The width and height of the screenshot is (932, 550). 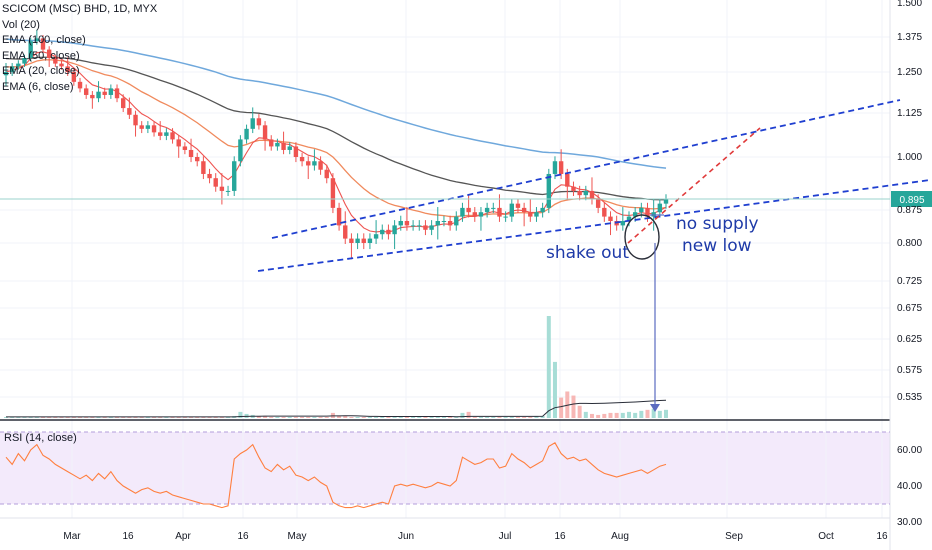 What do you see at coordinates (594, 225) in the screenshot?
I see `lower-trendline` at bounding box center [594, 225].